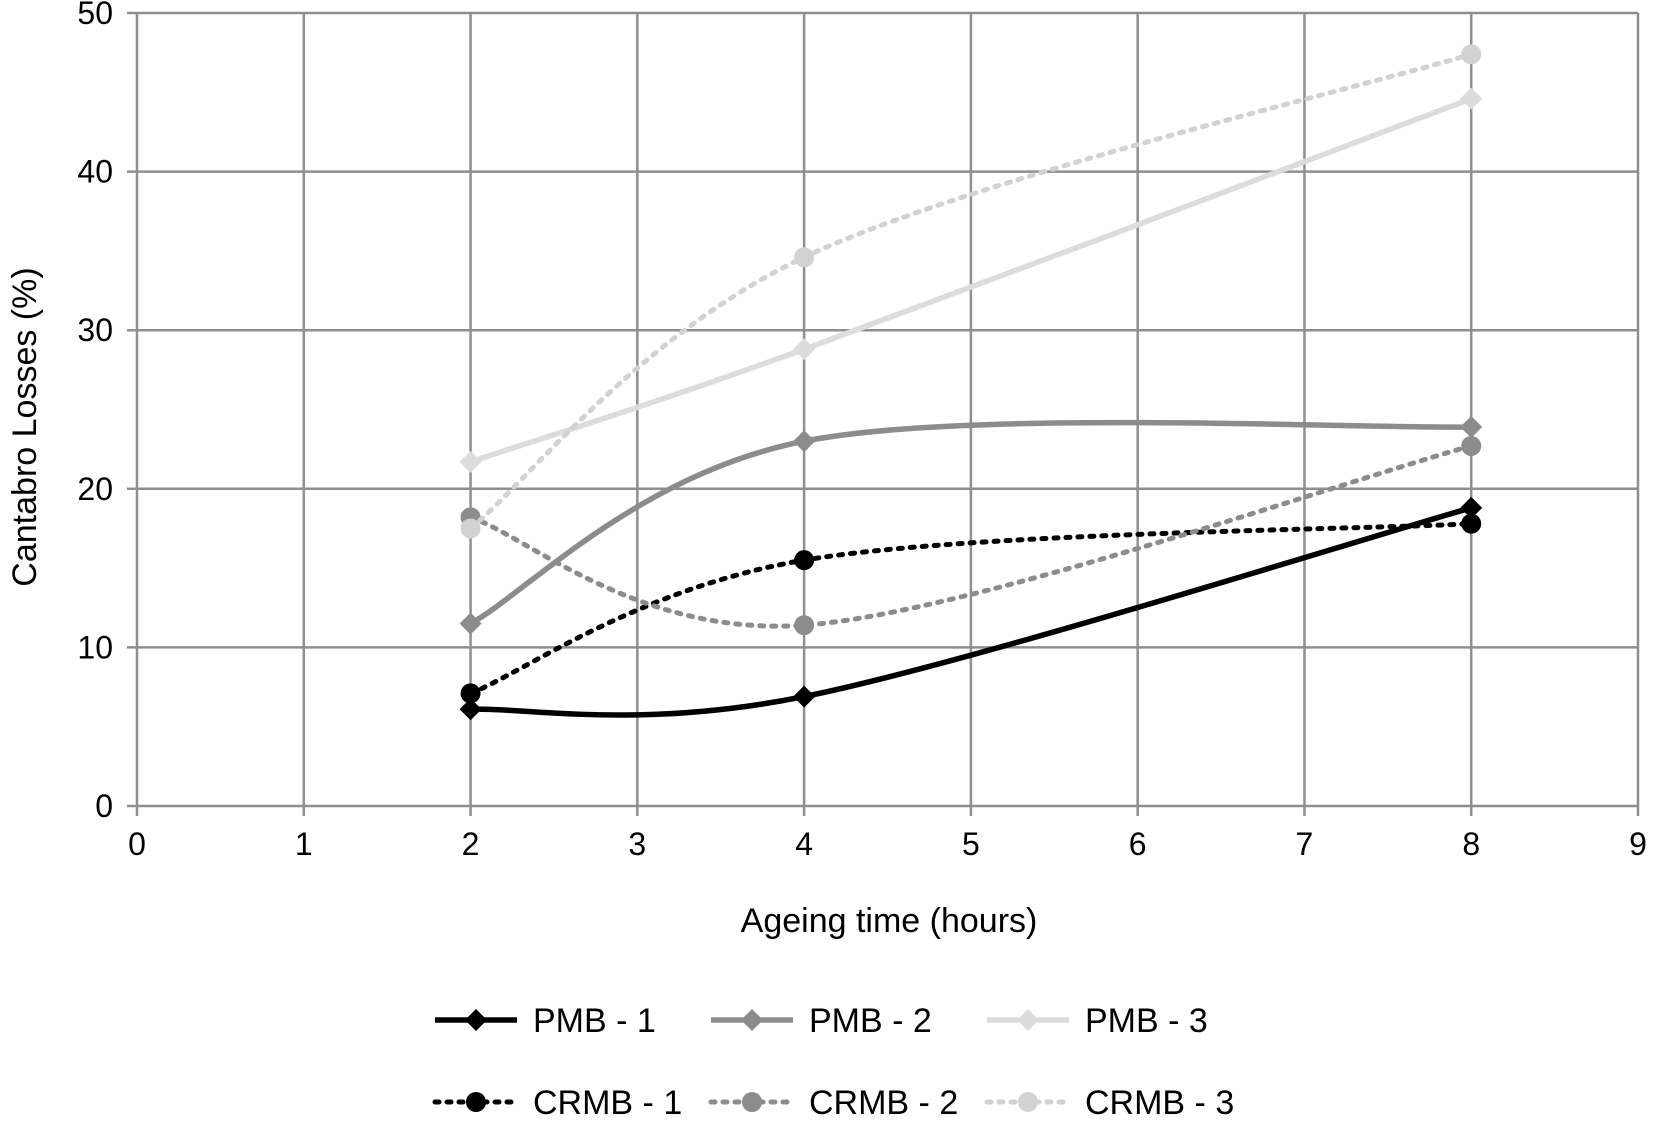  I want to click on legend-item: PMB - 1, so click(545, 1021).